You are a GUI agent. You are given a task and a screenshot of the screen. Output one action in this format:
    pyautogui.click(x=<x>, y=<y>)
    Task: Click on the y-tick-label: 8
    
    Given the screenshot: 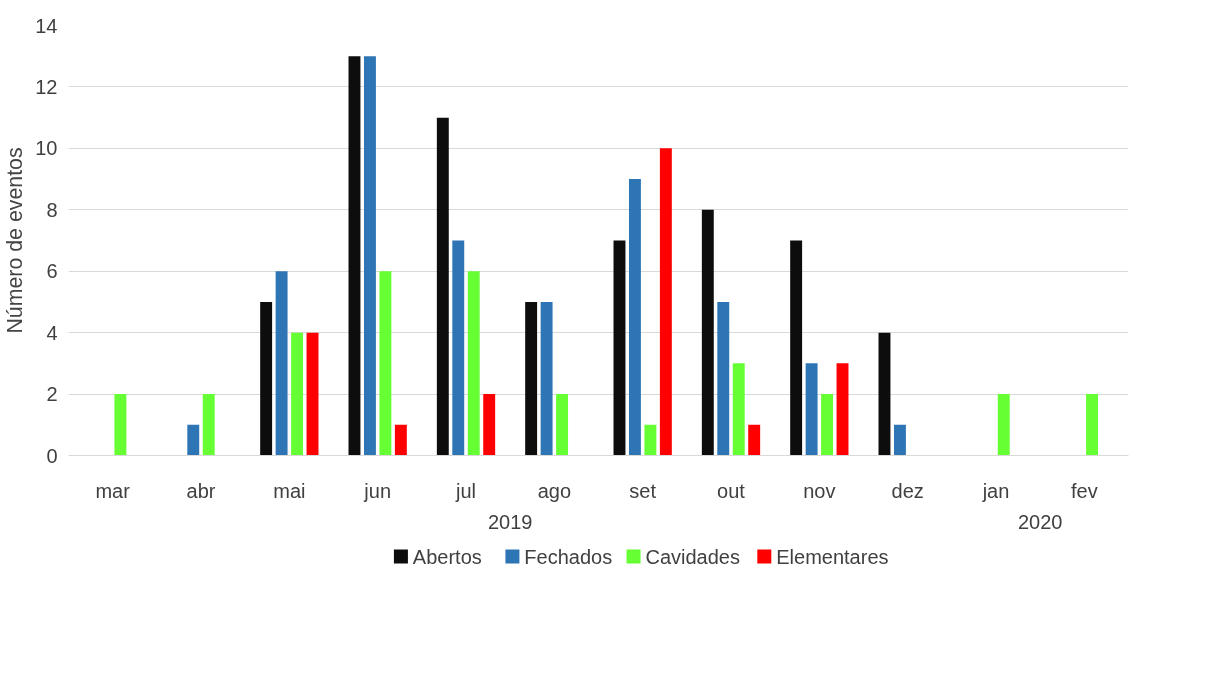 What is the action you would take?
    pyautogui.click(x=52, y=209)
    